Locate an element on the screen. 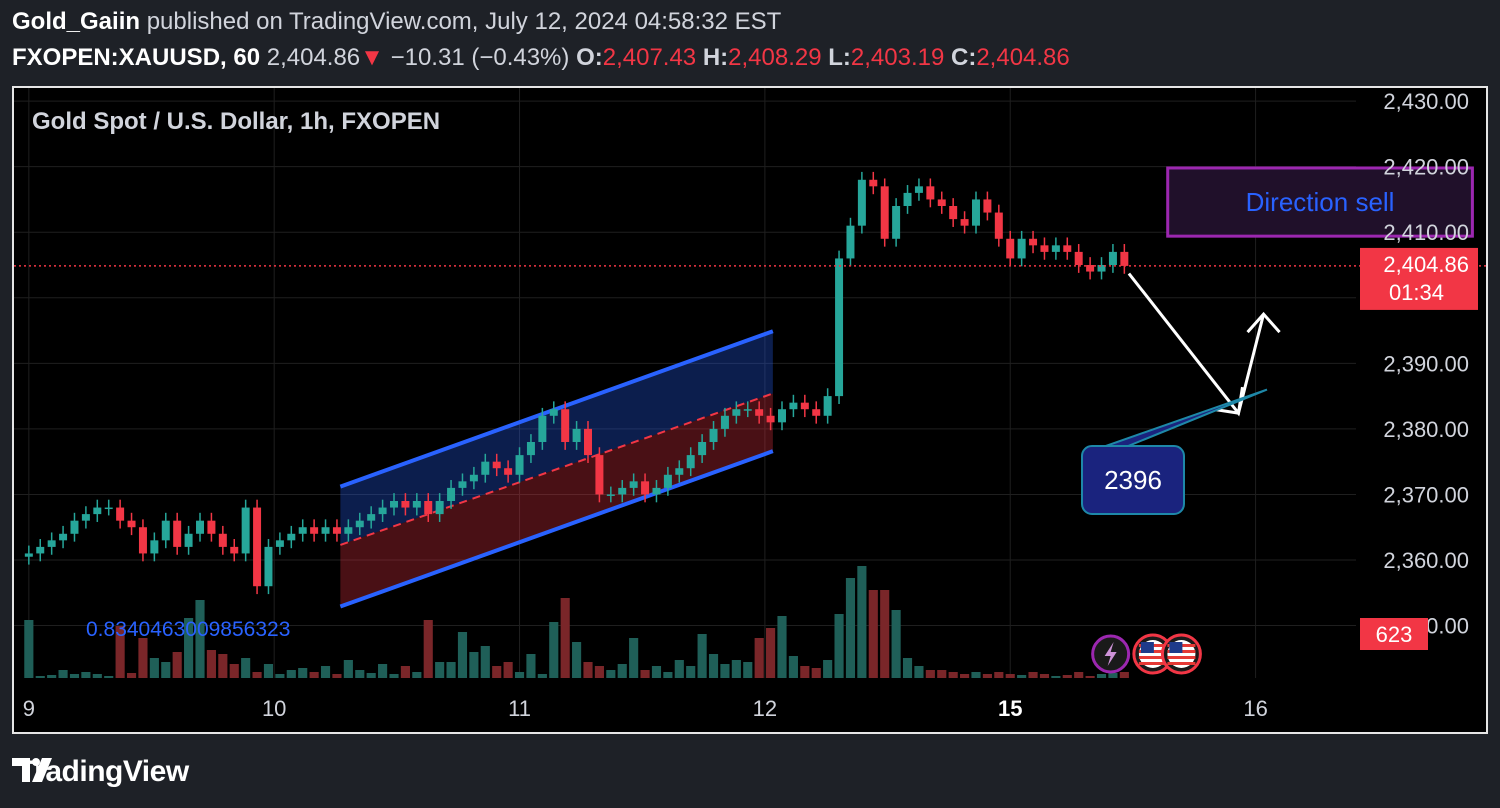  open-value: 2,407.43 is located at coordinates (649, 57).